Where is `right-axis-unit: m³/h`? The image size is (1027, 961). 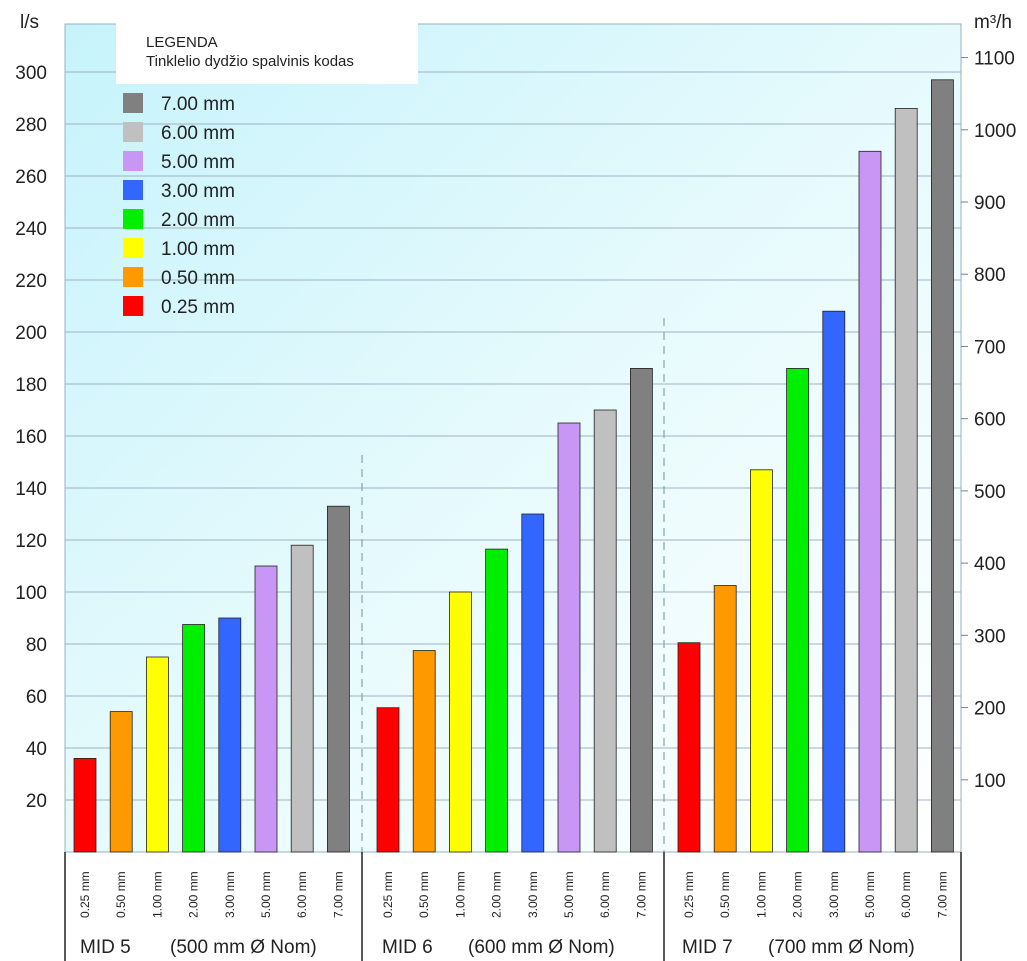 right-axis-unit: m³/h is located at coordinates (993, 22).